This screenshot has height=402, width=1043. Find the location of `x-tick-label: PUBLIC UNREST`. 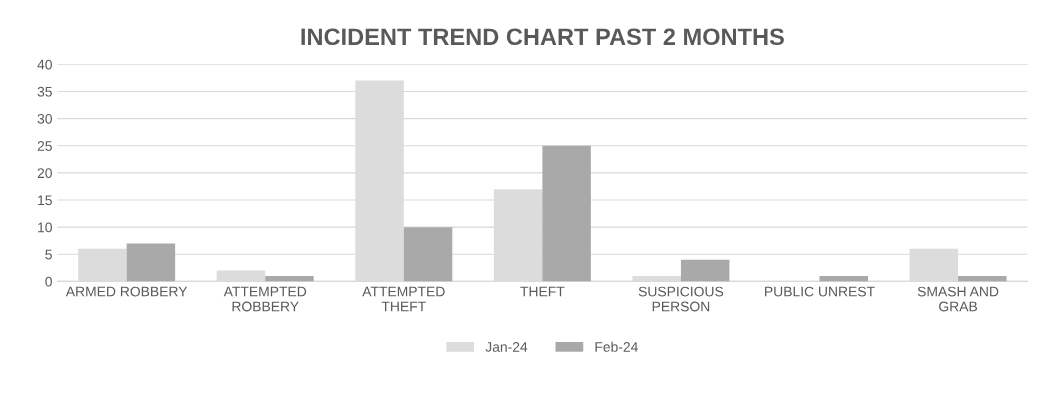

x-tick-label: PUBLIC UNREST is located at coordinates (820, 291).